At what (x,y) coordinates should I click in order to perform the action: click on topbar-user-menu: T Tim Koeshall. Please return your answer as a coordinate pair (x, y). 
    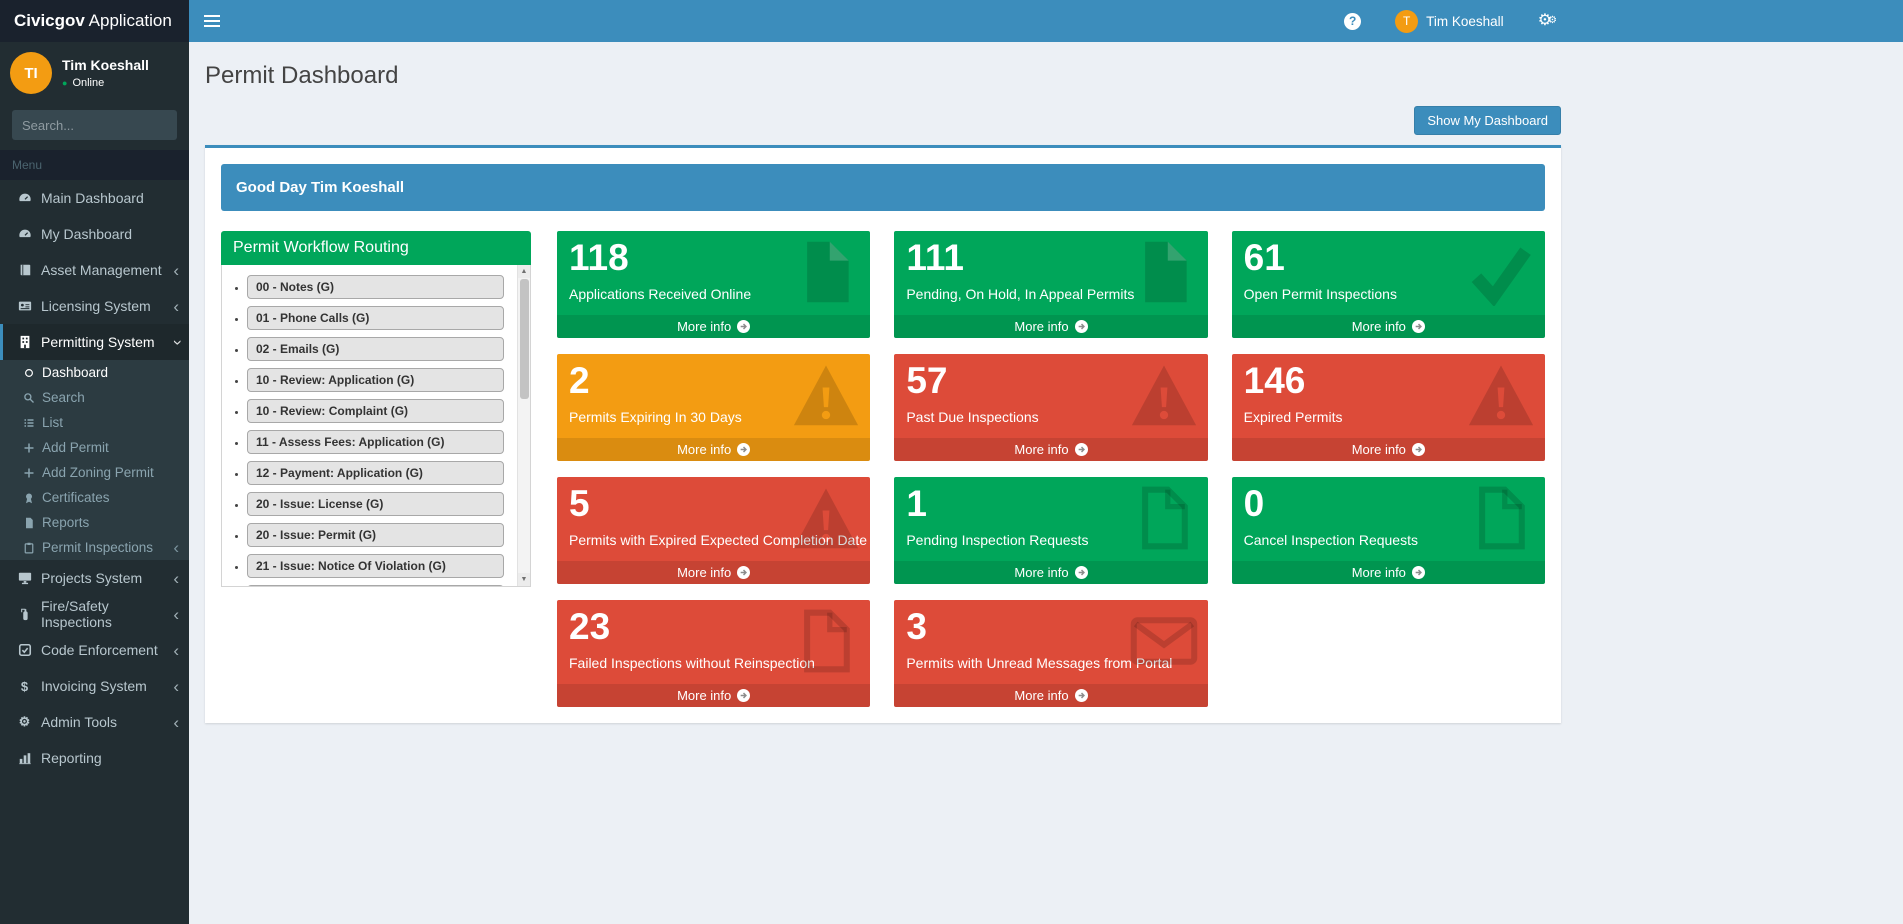
    Looking at the image, I should click on (1449, 21).